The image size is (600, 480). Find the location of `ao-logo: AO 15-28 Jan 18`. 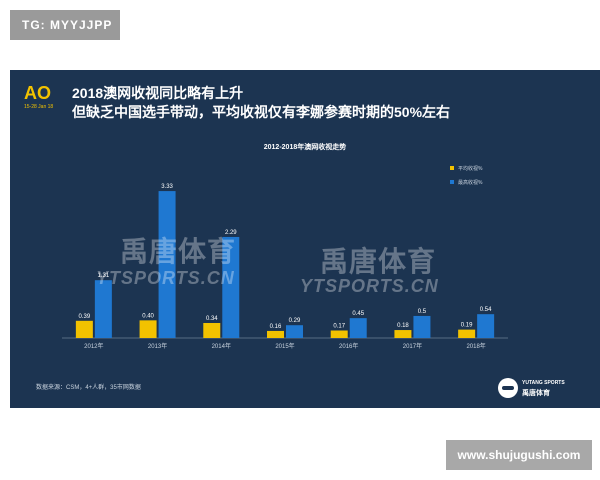

ao-logo: AO 15-28 Jan 18 is located at coordinates (44, 97).